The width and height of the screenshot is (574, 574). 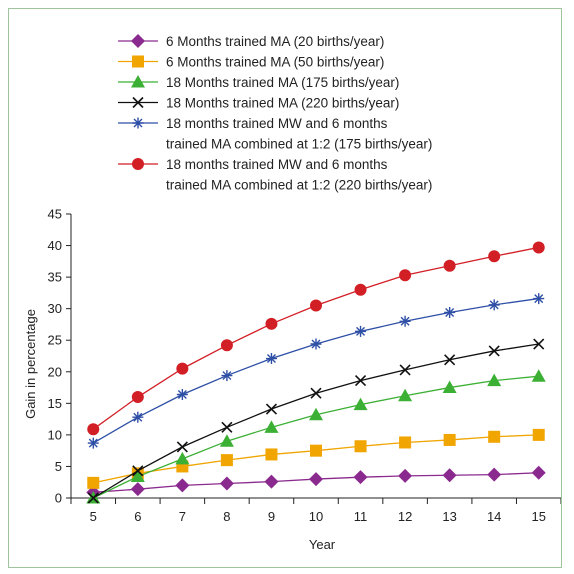 I want to click on x-axis-title: Year, so click(x=322, y=544).